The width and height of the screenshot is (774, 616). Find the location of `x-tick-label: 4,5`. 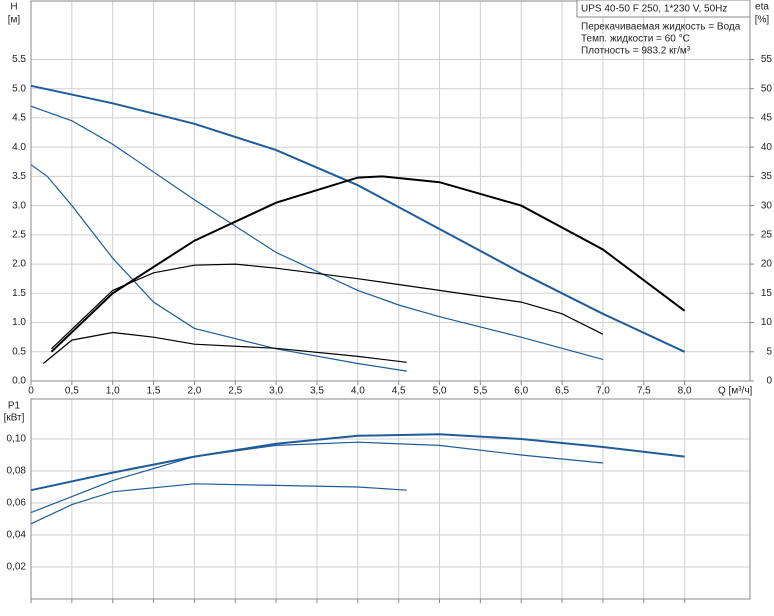

x-tick-label: 4,5 is located at coordinates (399, 391).